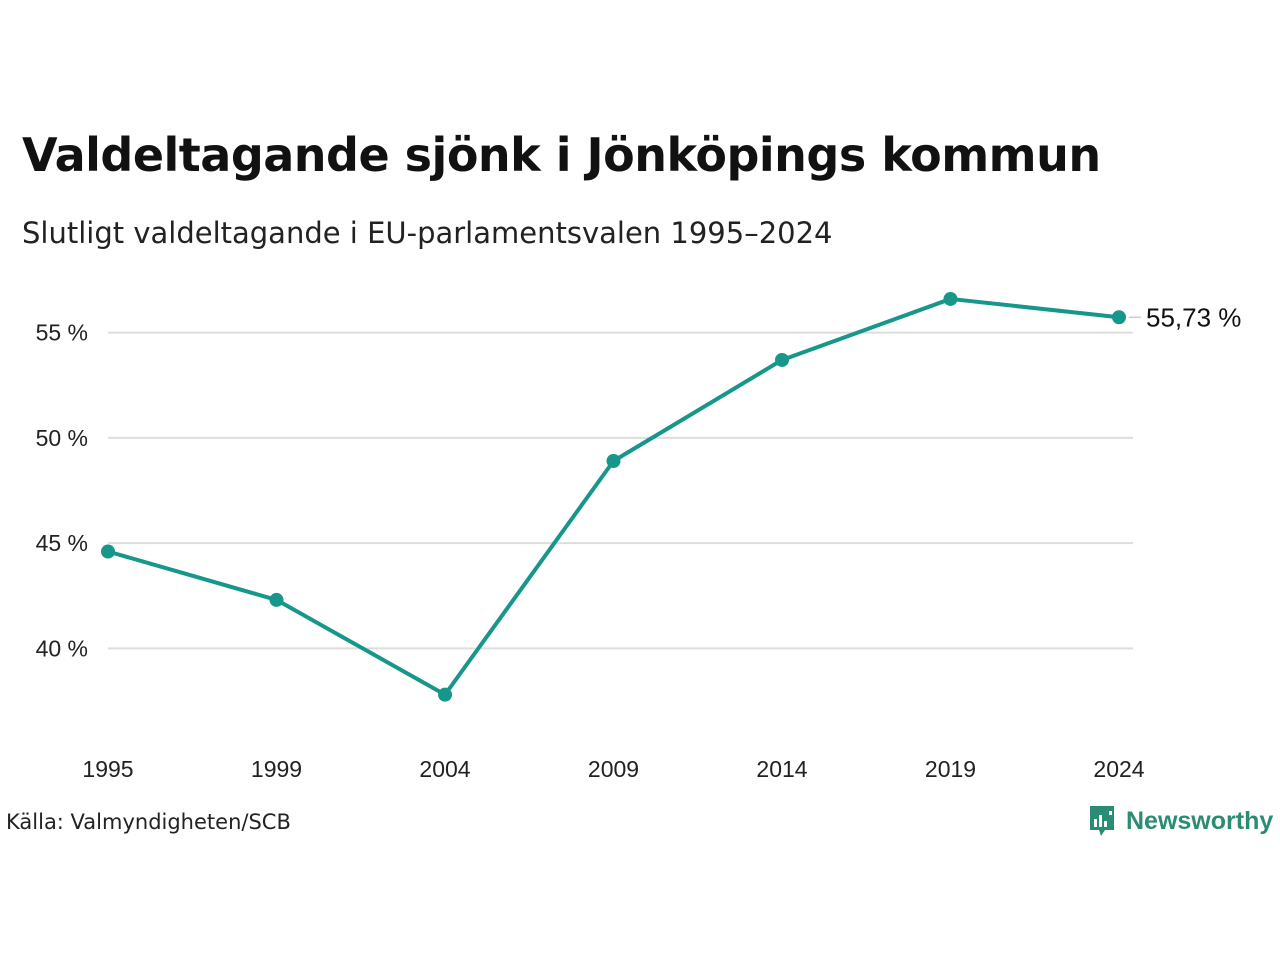 This screenshot has height=960, width=1280. Describe the element at coordinates (561, 155) in the screenshot. I see `chart-title: Valdeltagande sjönk i Jönköpings kommun` at that location.